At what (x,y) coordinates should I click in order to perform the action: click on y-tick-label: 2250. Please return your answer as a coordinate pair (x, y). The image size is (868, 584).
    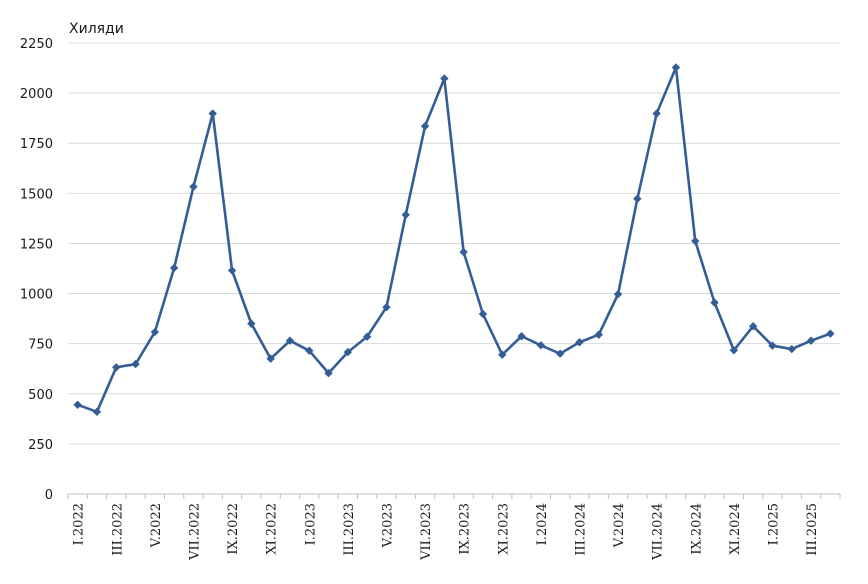
    Looking at the image, I should click on (36, 44).